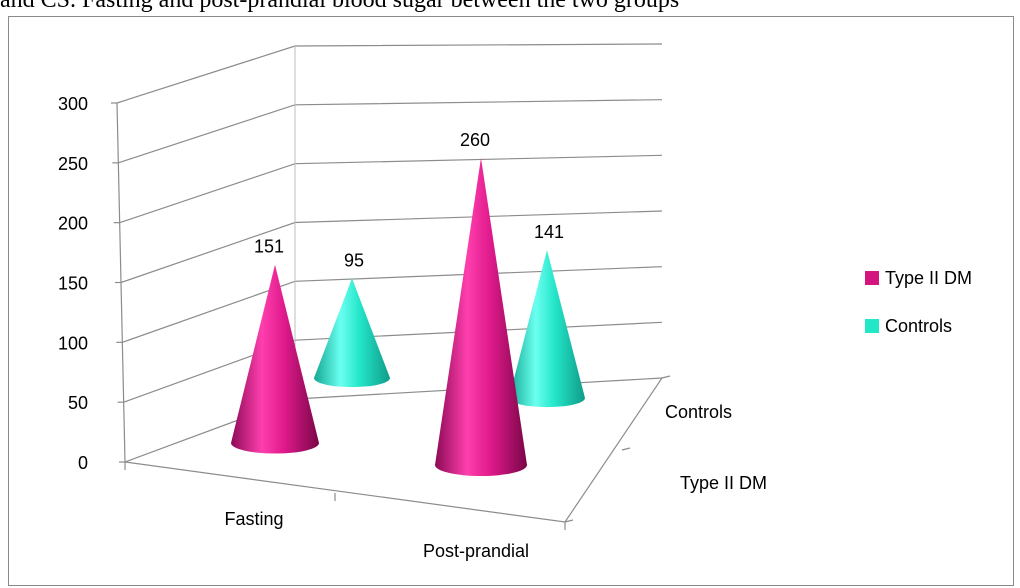  I want to click on y-tick-label: 150, so click(73, 284).